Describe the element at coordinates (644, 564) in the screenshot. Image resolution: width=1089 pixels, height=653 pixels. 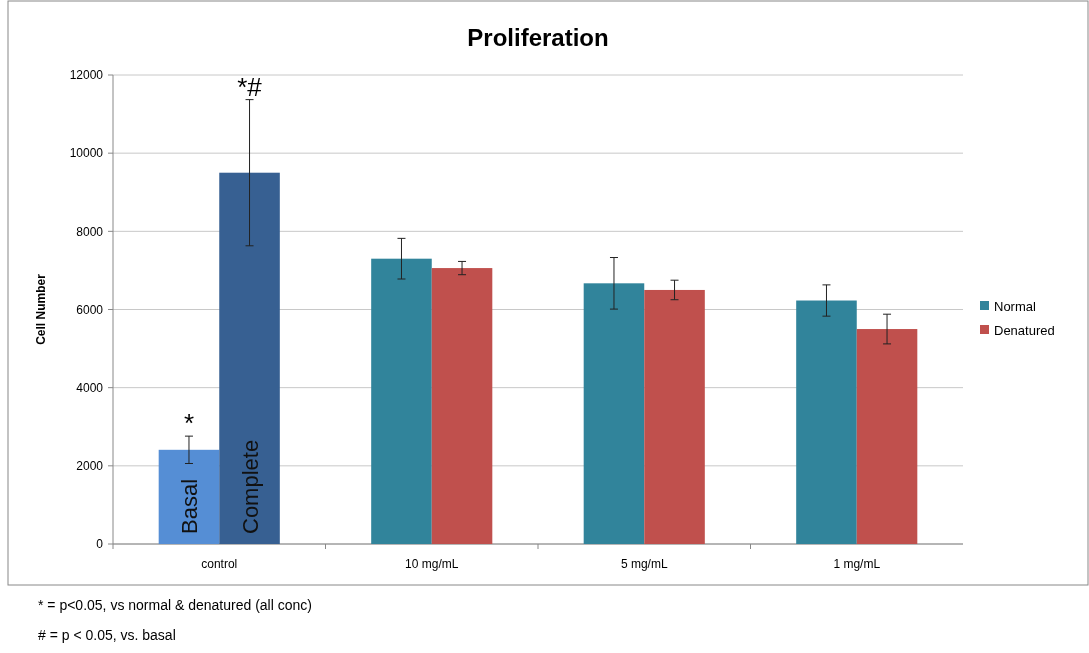
I see `x-tick-label: 5 mg/mL` at that location.